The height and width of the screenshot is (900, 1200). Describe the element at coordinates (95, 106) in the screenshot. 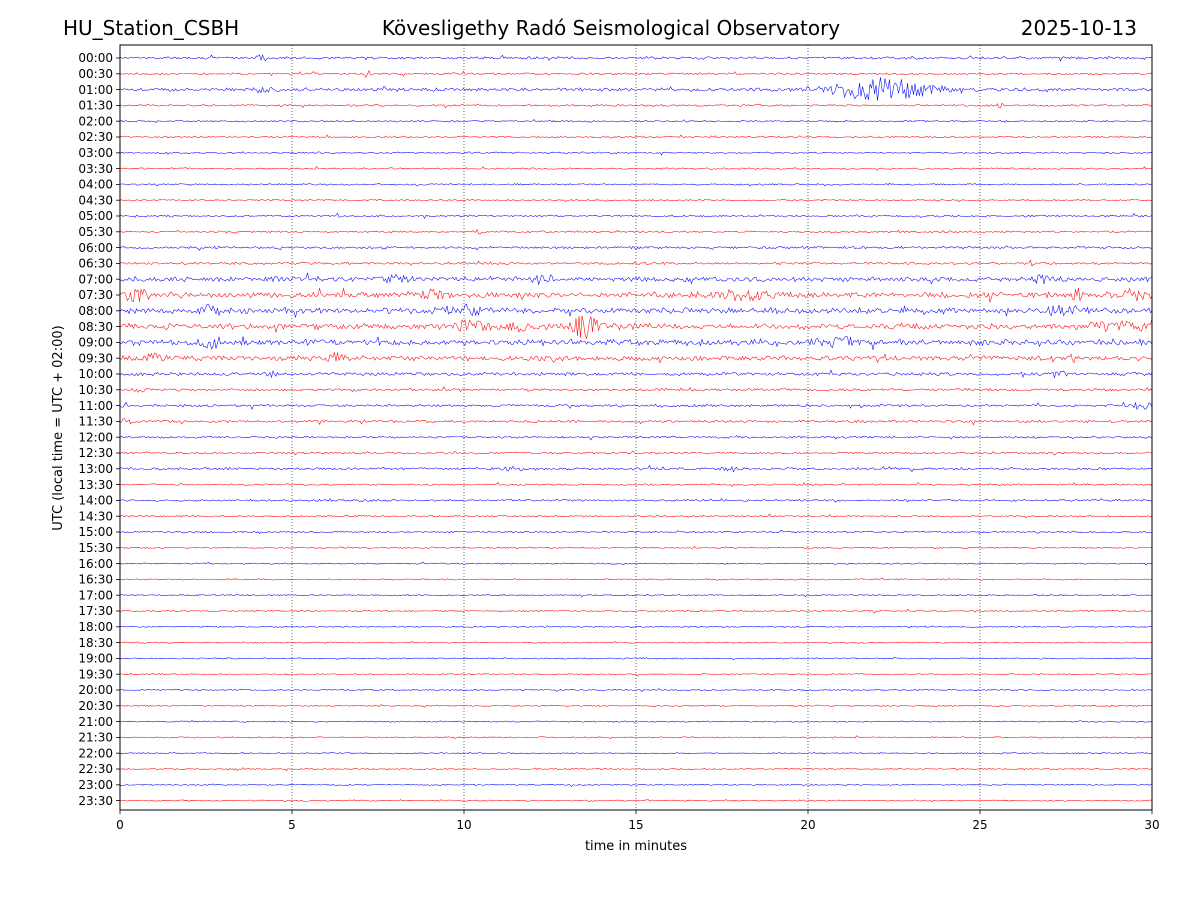

I see `y-tick-label-0130: 01:30` at that location.